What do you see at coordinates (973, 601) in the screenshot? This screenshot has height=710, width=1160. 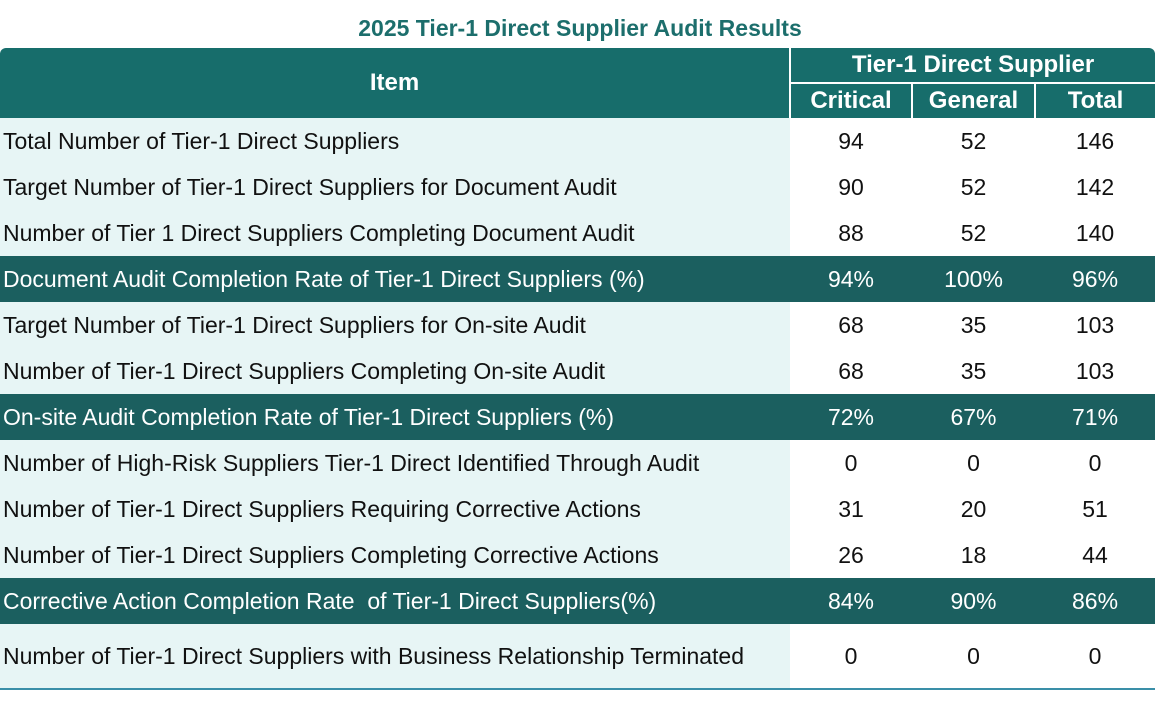 I see `value-cell: 90%` at bounding box center [973, 601].